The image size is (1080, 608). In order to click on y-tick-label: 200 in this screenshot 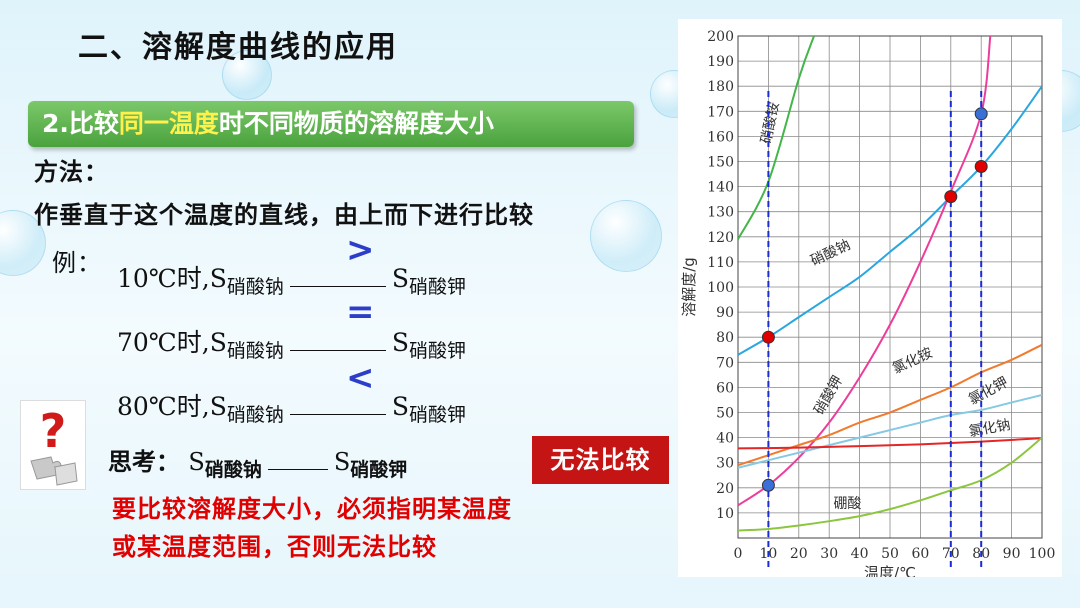, I will do `click(720, 37)`.